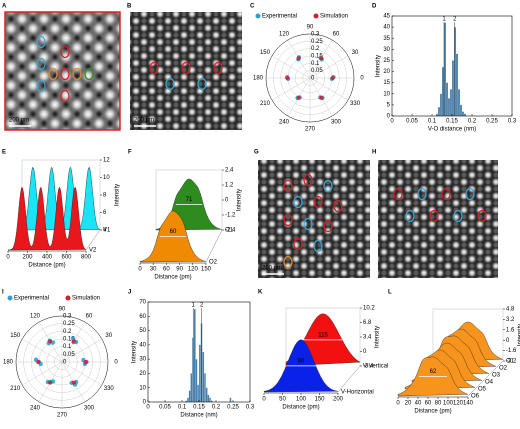 The width and height of the screenshot is (520, 429). What do you see at coordinates (256, 153) in the screenshot?
I see `panel-label: G` at bounding box center [256, 153].